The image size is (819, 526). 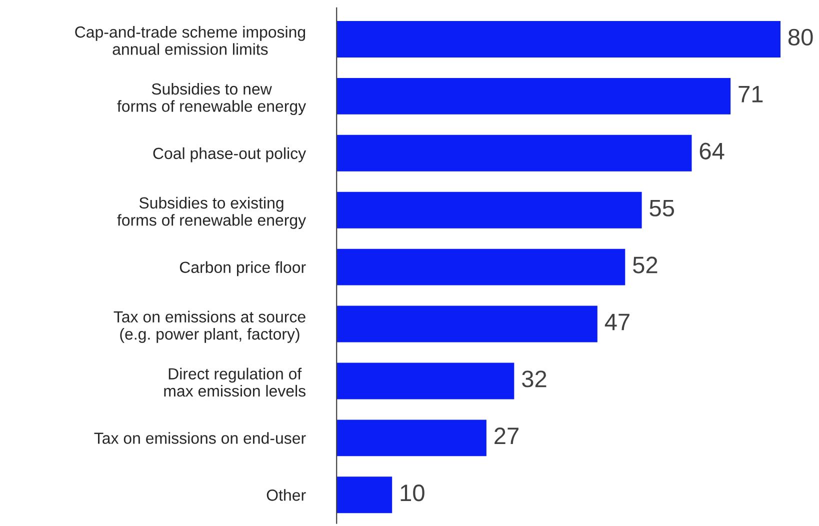 What do you see at coordinates (662, 208) in the screenshot?
I see `data-label: 55` at bounding box center [662, 208].